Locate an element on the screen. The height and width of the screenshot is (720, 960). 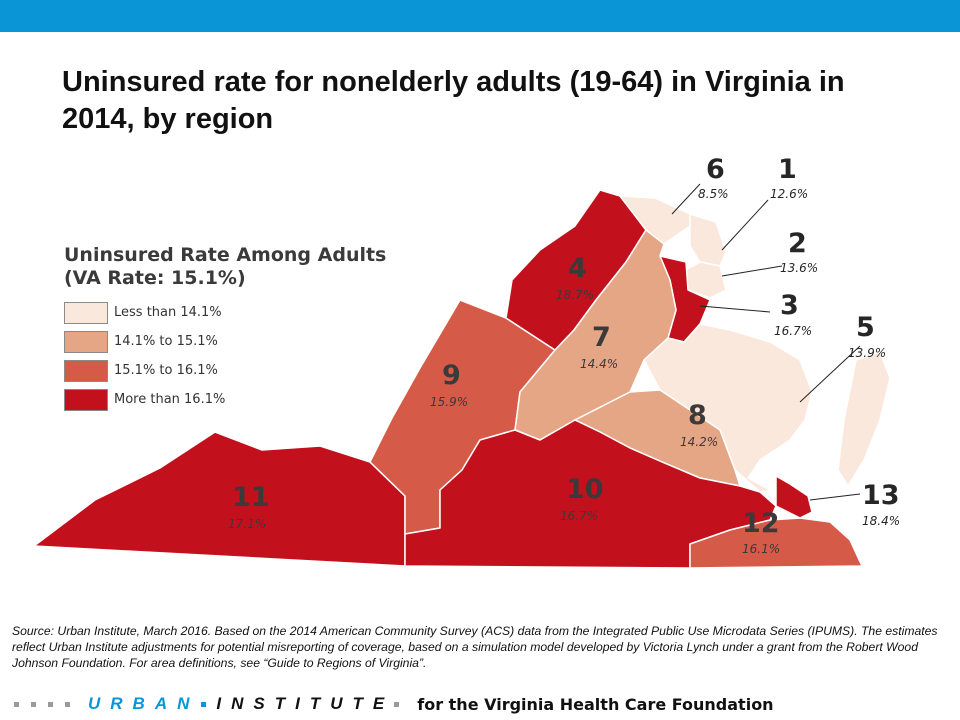
region-11-shape is located at coordinates (219, 499).